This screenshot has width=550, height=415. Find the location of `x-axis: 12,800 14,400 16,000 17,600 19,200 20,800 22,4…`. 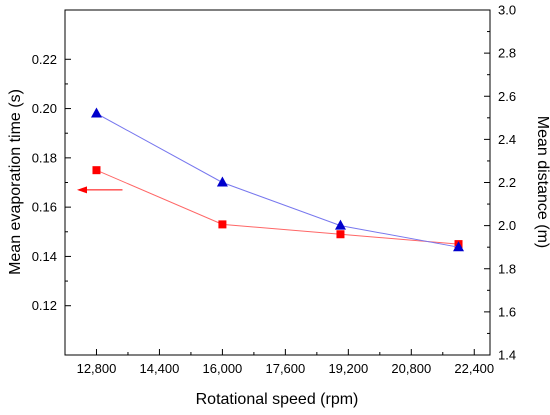

x-axis: 12,800 14,400 16,000 17,600 19,200 20,800 22,4… is located at coordinates (285, 362).